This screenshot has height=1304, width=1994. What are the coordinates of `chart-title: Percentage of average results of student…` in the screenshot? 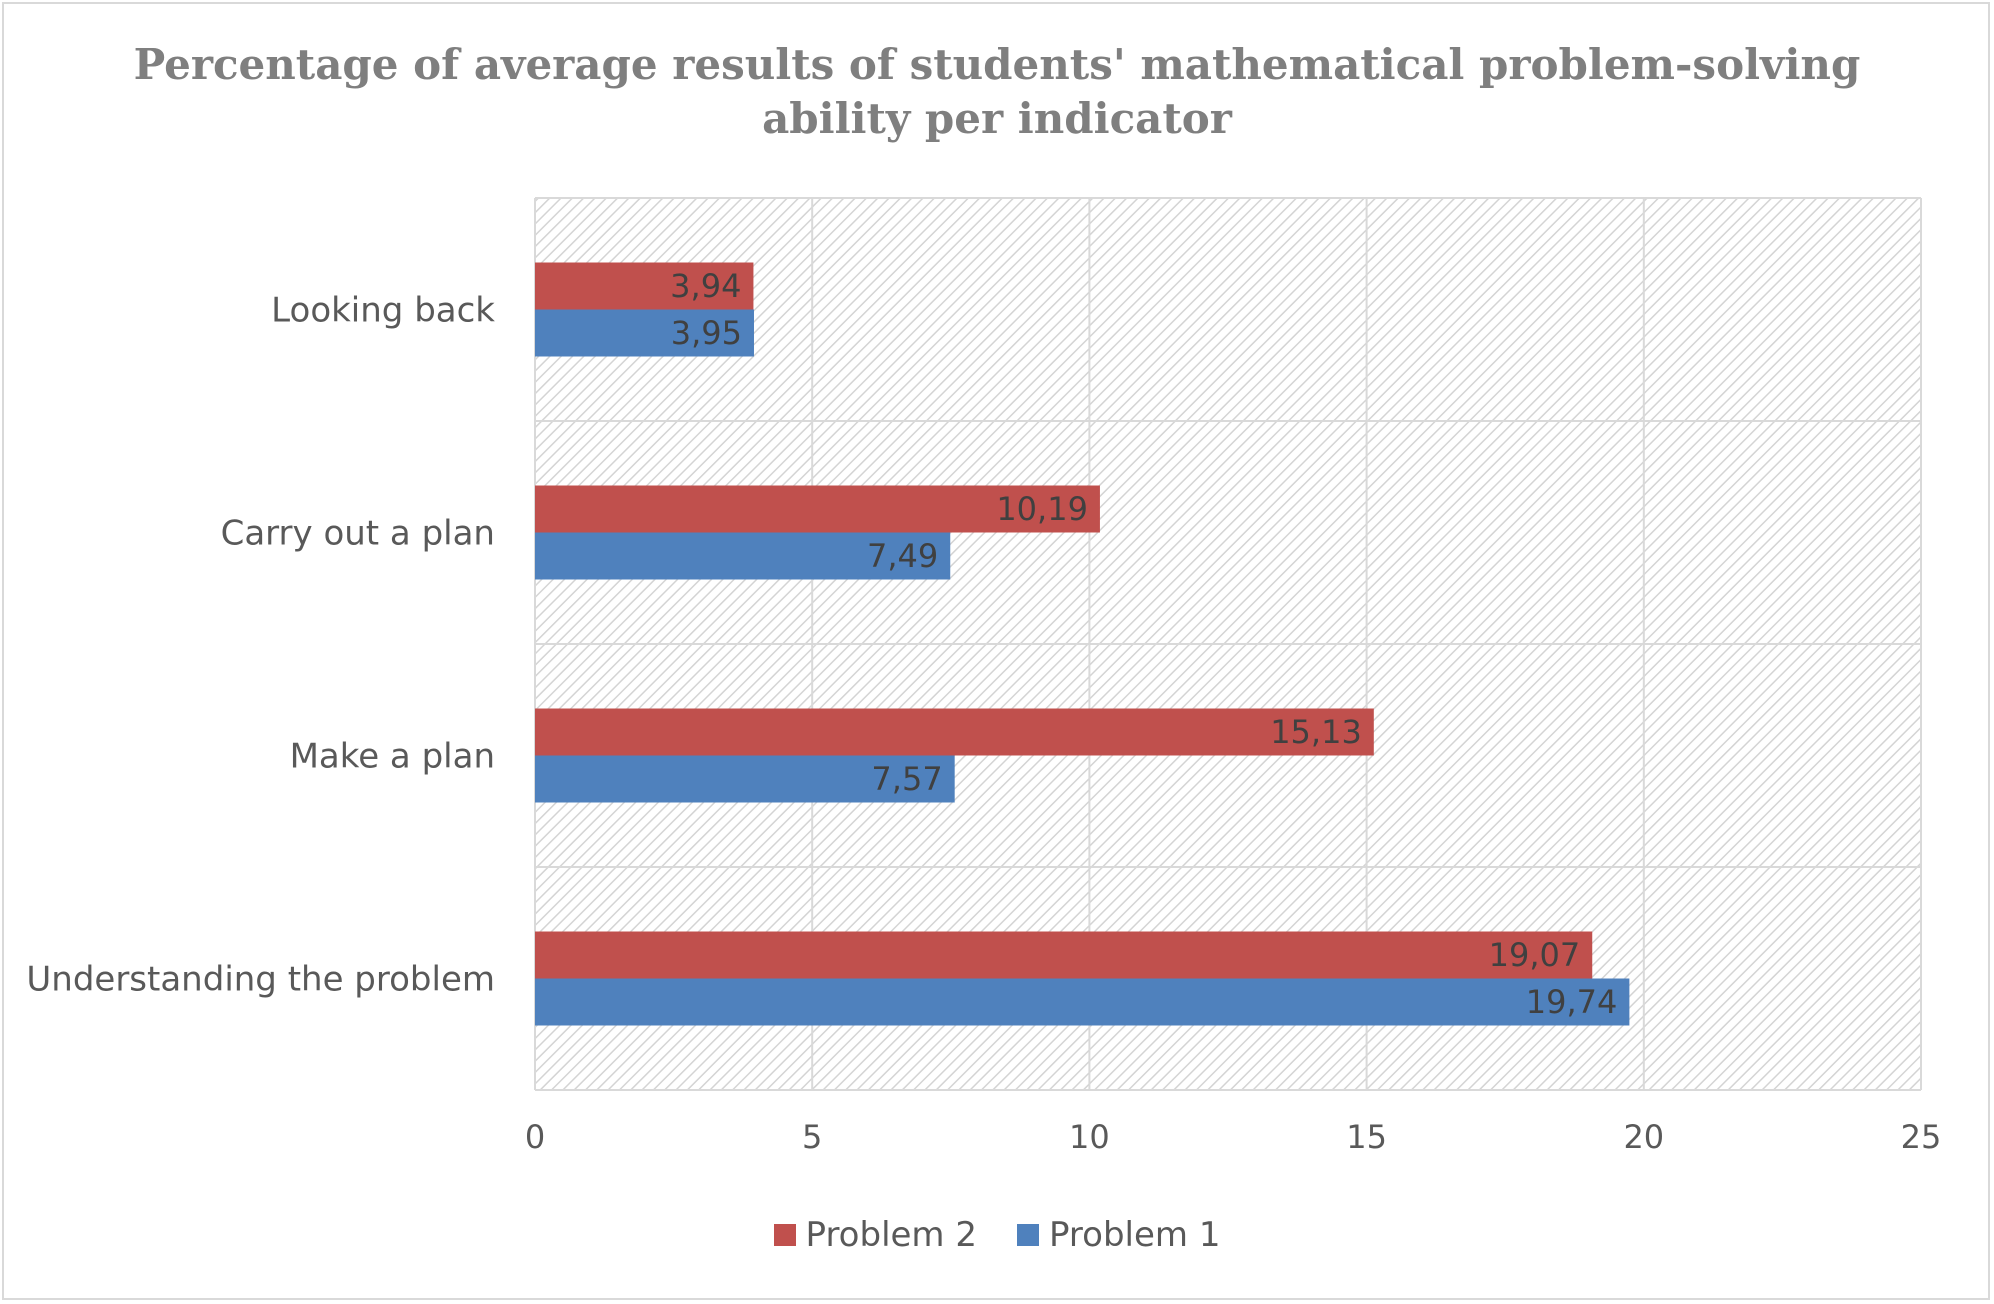 It's located at (997, 92).